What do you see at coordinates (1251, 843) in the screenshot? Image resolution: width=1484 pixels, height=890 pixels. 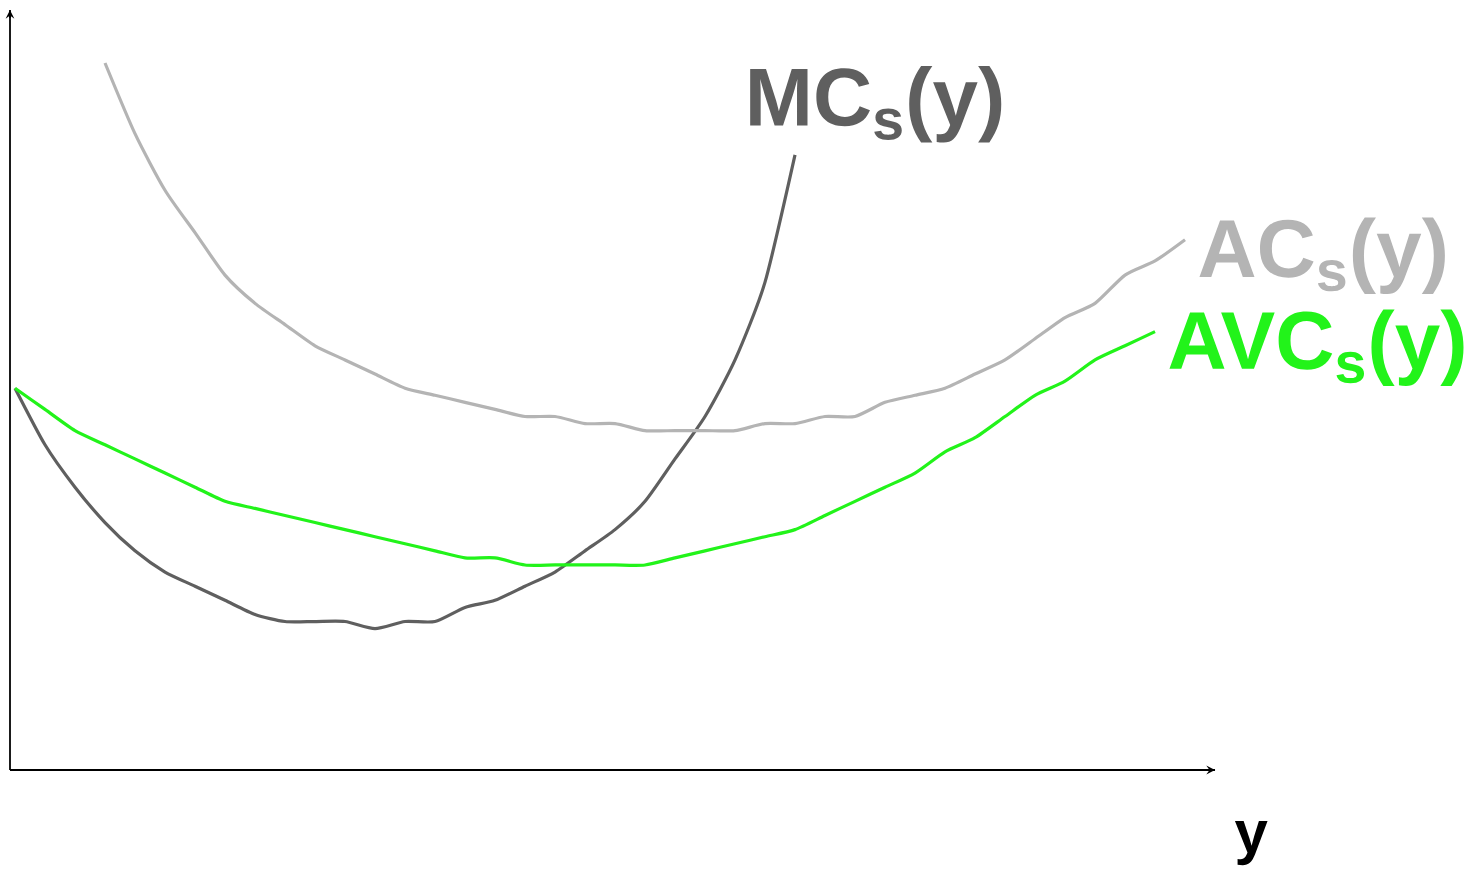 I see `x-axis-title: y` at bounding box center [1251, 843].